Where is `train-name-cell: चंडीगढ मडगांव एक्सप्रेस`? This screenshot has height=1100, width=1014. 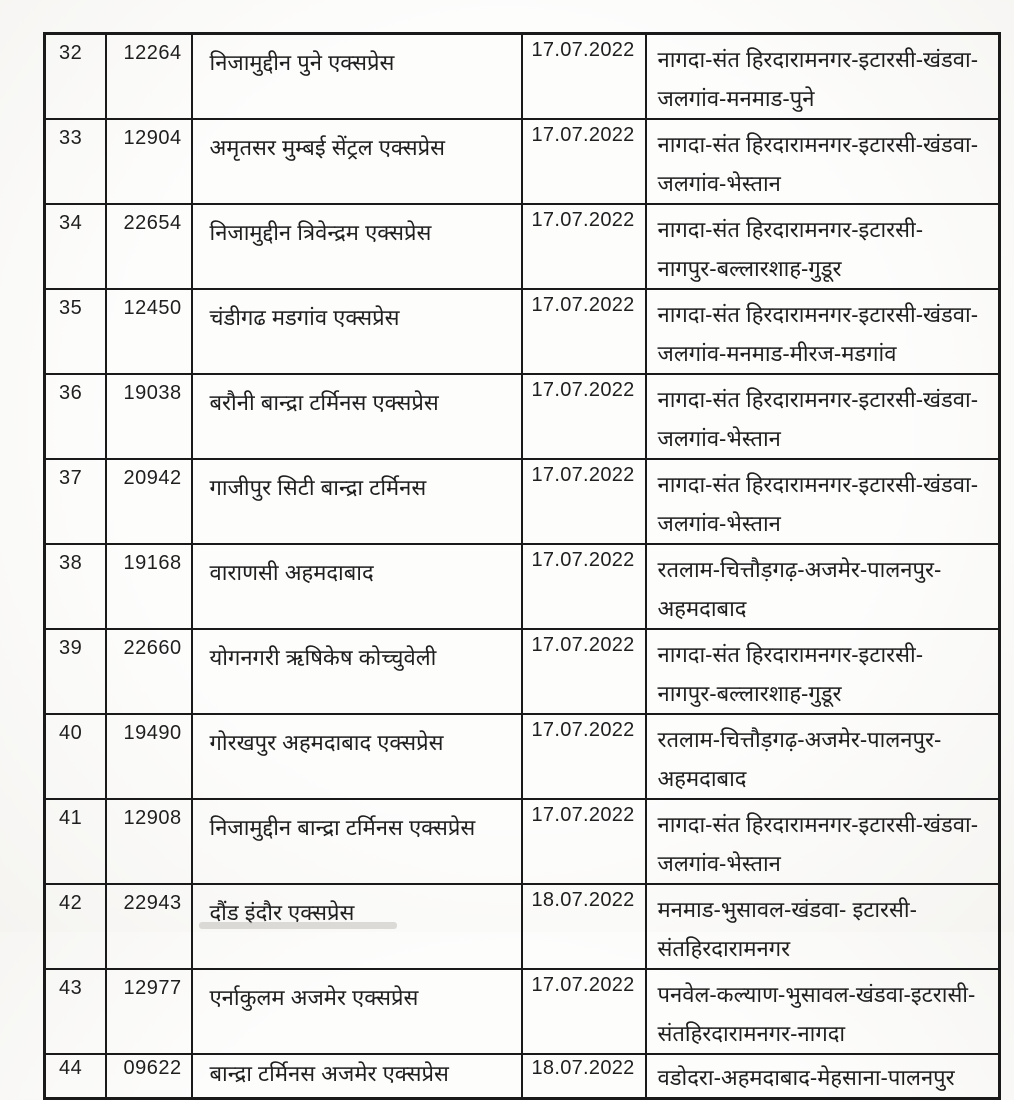
train-name-cell: चंडीगढ मडगांव एक्सप्रेस is located at coordinates (356, 331).